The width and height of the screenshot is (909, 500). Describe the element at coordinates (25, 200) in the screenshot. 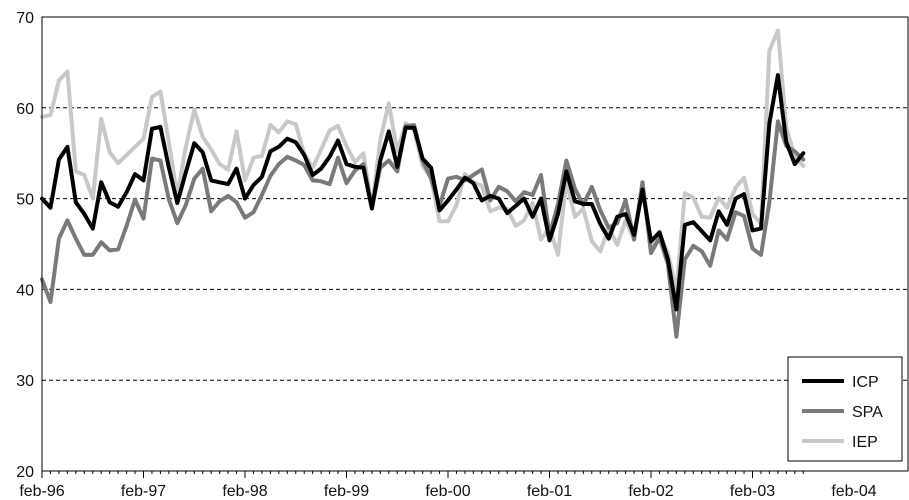

I see `y-tick-label: 50` at that location.